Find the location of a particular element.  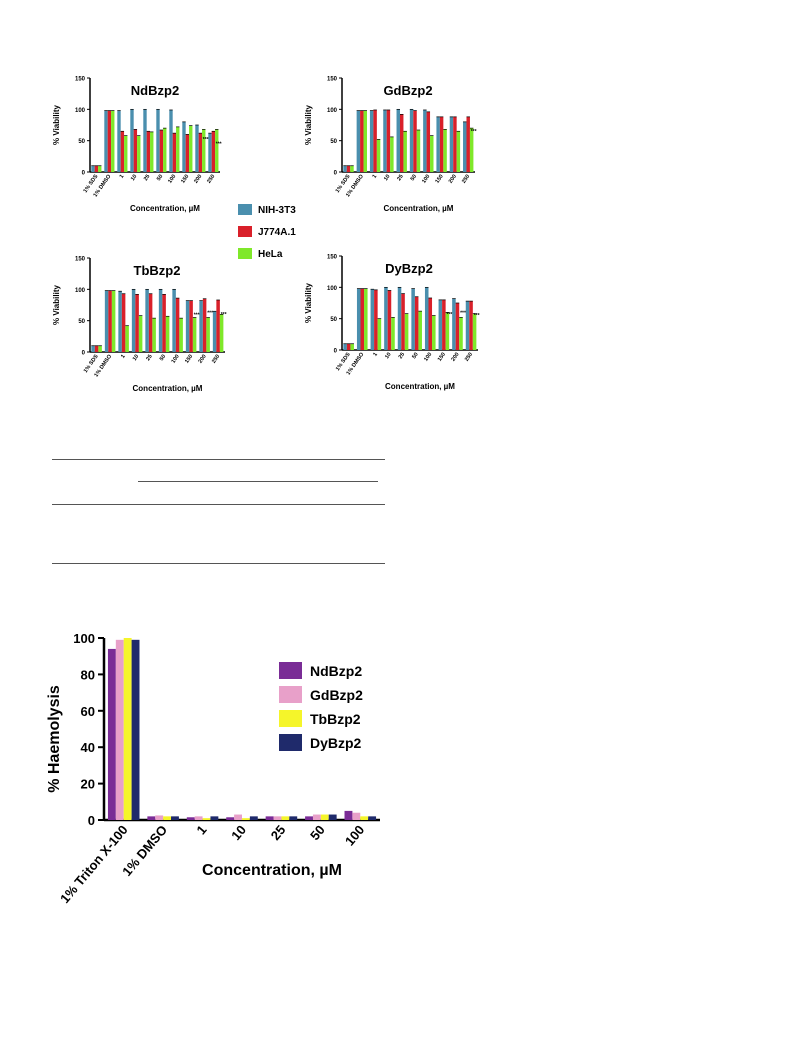

table-rule-bottom is located at coordinates (218, 563).